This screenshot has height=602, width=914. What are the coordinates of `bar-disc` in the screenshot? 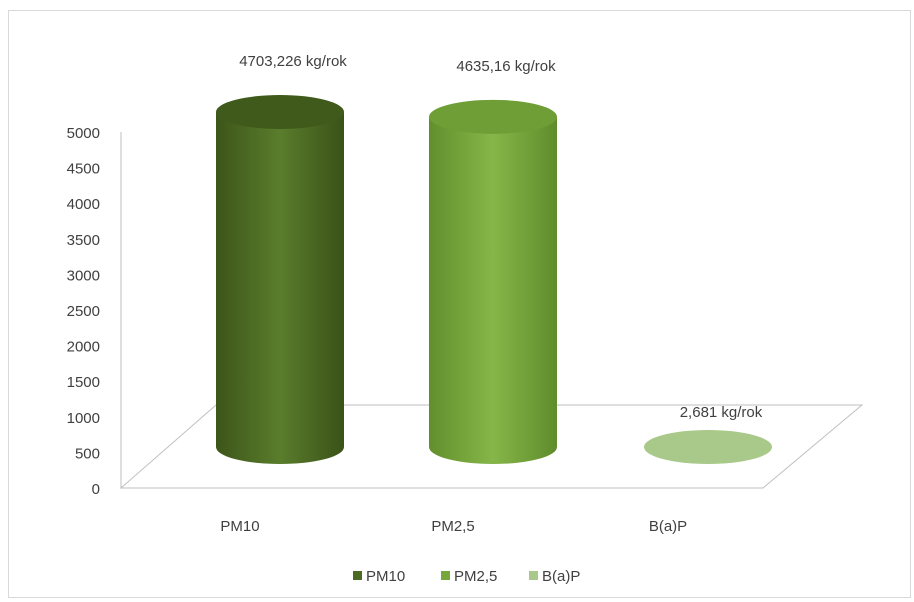 It's located at (708, 447).